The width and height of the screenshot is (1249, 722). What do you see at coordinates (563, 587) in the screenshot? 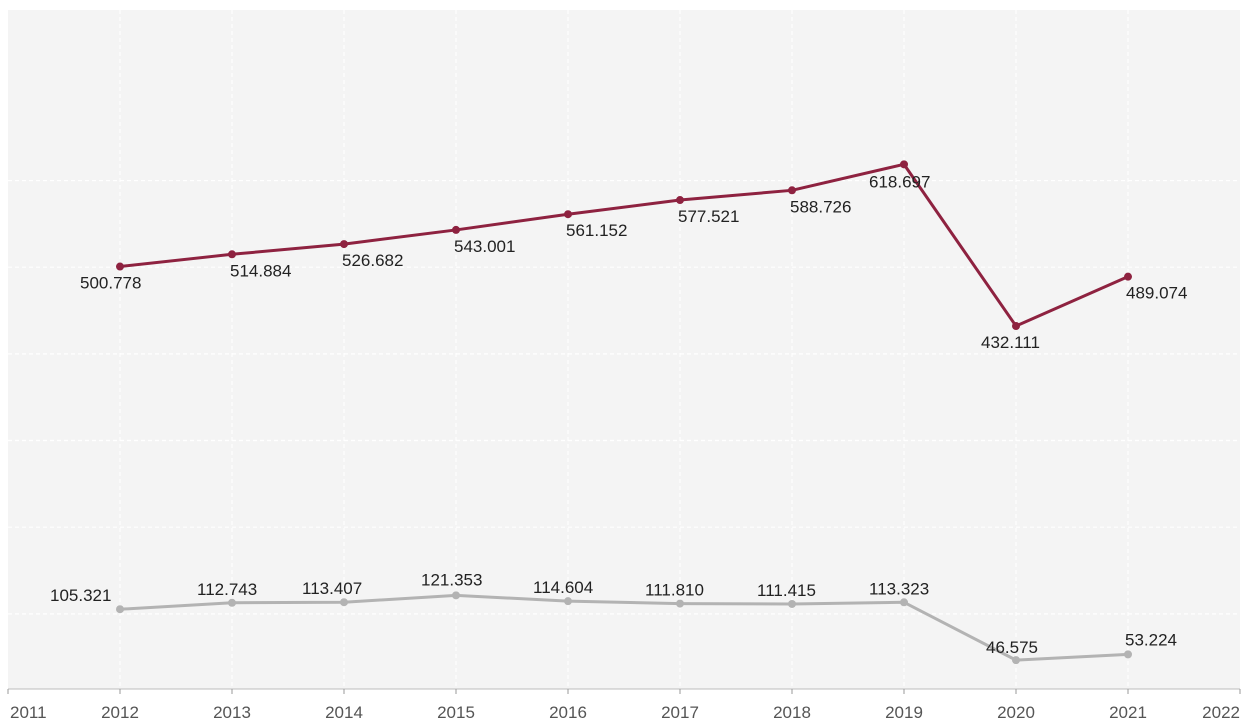
I see `data-label: 114.604` at bounding box center [563, 587].